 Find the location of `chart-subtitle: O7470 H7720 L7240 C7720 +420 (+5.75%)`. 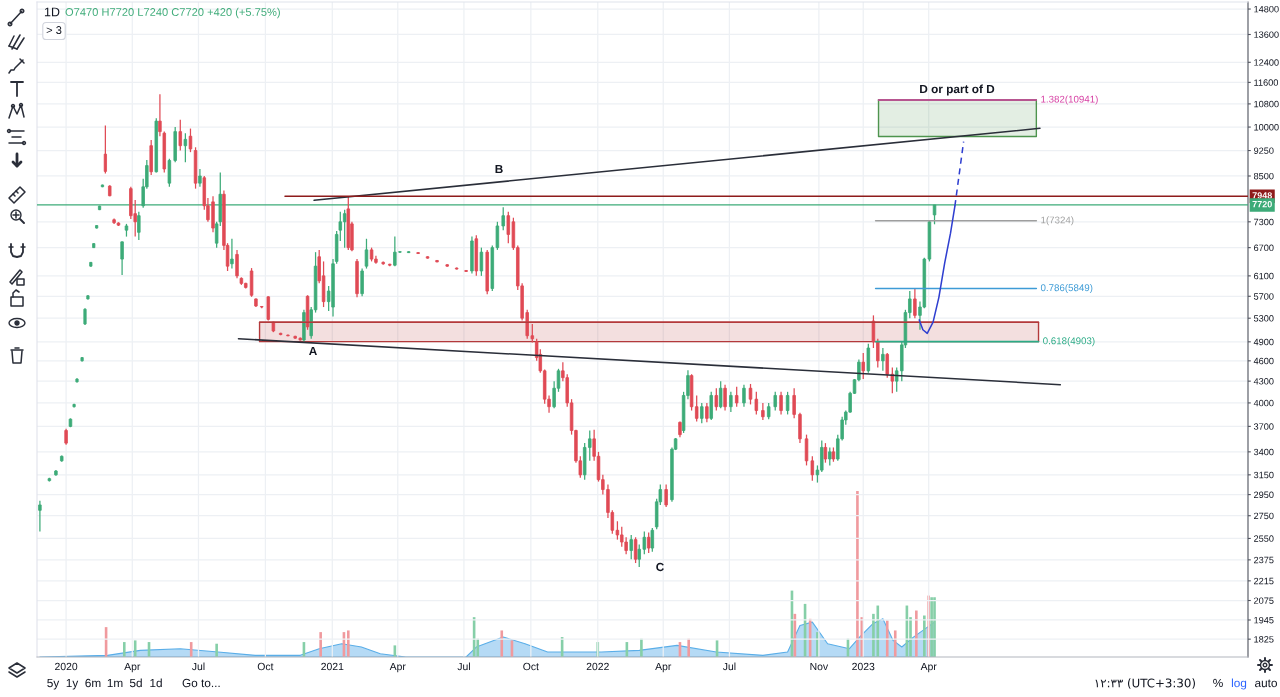

chart-subtitle: O7470 H7720 L7240 C7720 +420 (+5.75%) is located at coordinates (172, 13).